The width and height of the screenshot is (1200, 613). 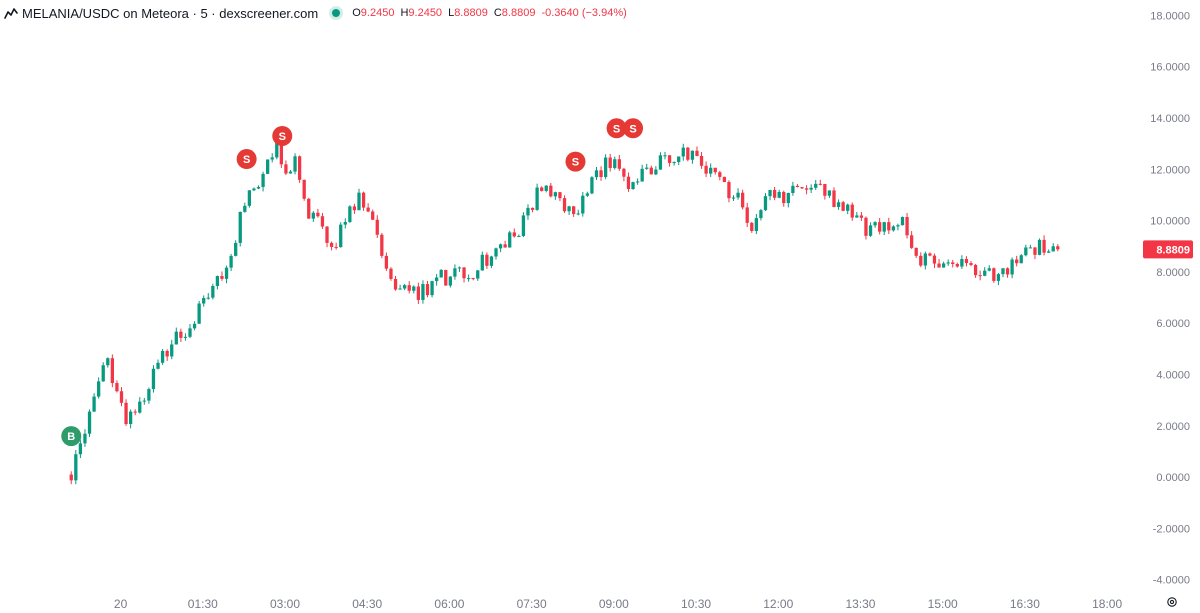 I want to click on price-tick-label: 12.0000, so click(x=1170, y=170).